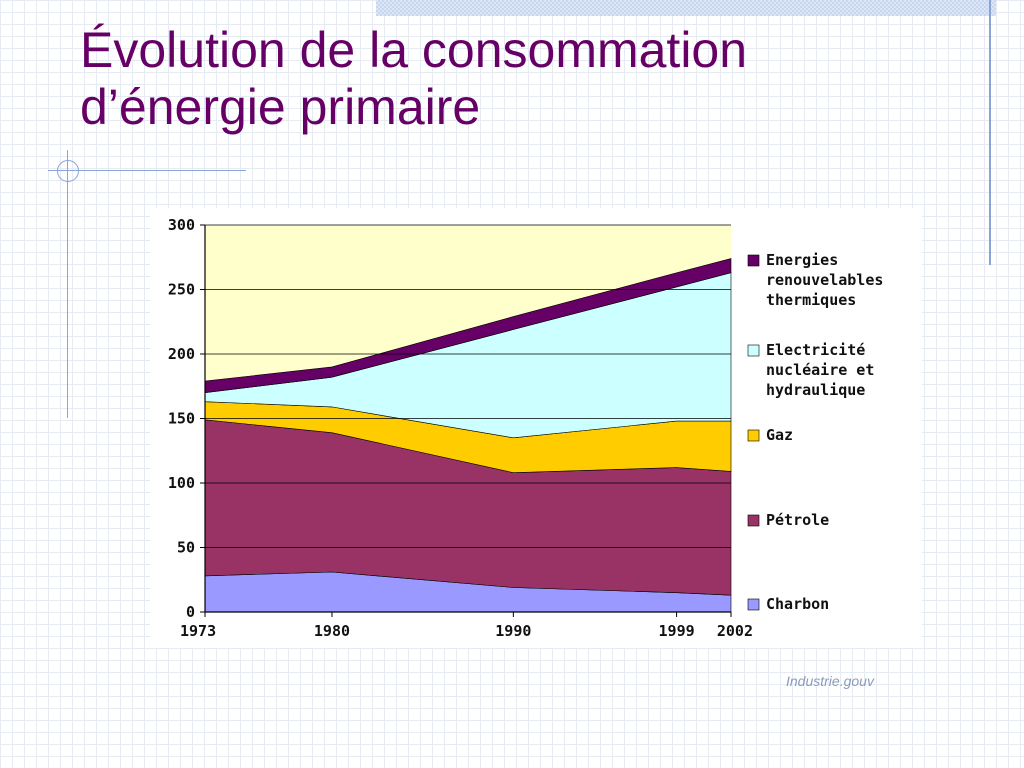 Image resolution: width=1024 pixels, height=768 pixels. I want to click on legend-label-2: Gaz, so click(779, 435).